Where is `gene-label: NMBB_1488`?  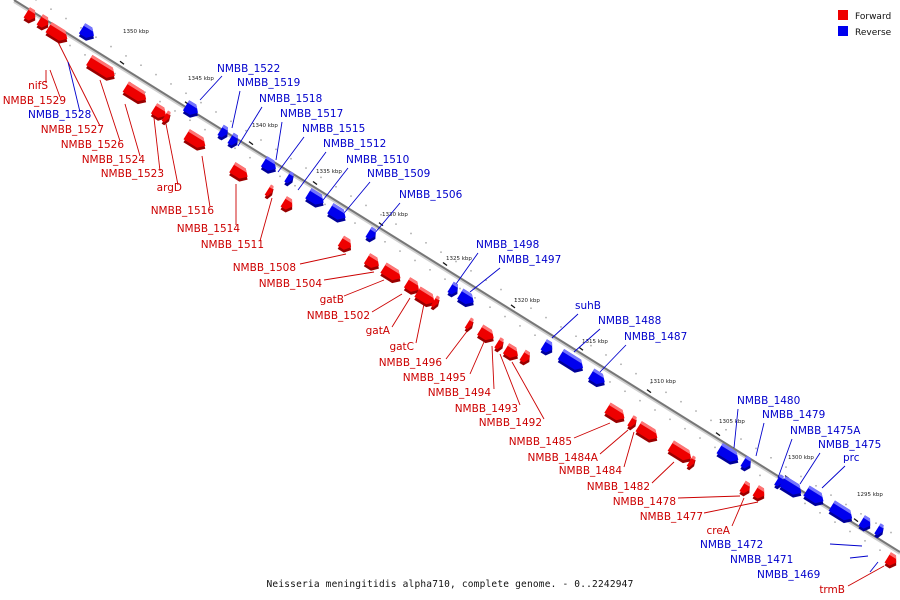 gene-label: NMBB_1488 is located at coordinates (629, 321).